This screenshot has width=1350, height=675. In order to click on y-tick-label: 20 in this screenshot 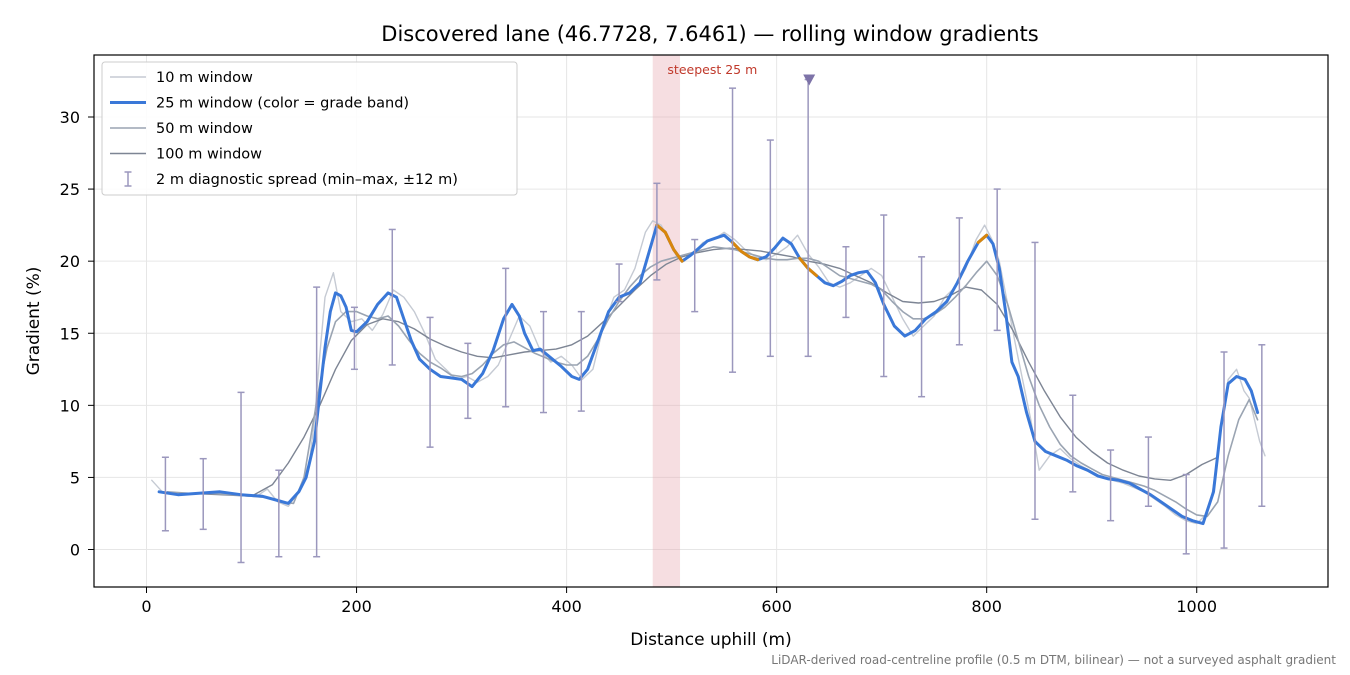, I will do `click(70, 261)`.